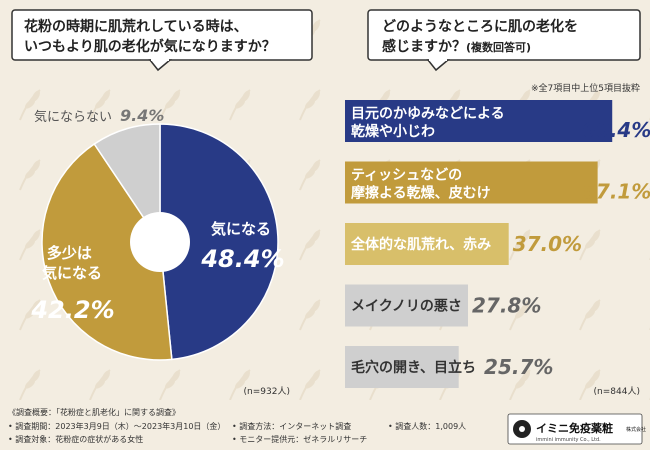 The image size is (650, 450). I want to click on footer-count: • 調査人数：1,009人, so click(427, 426).